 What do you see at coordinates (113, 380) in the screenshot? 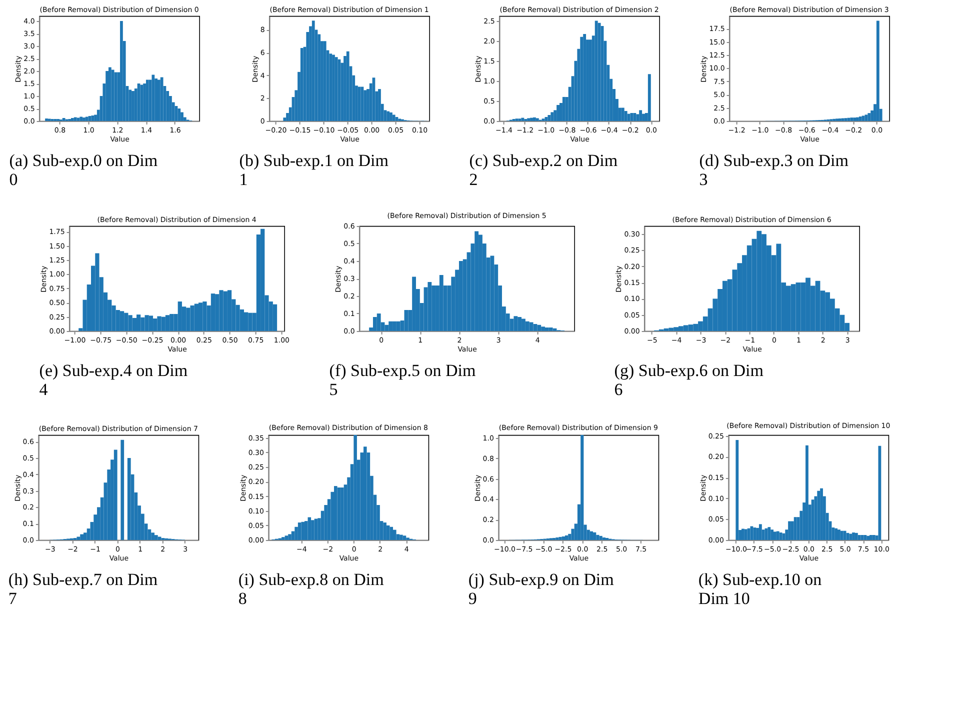
I see `text: (e) Sub-exp.4 on Dim 4` at bounding box center [113, 380].